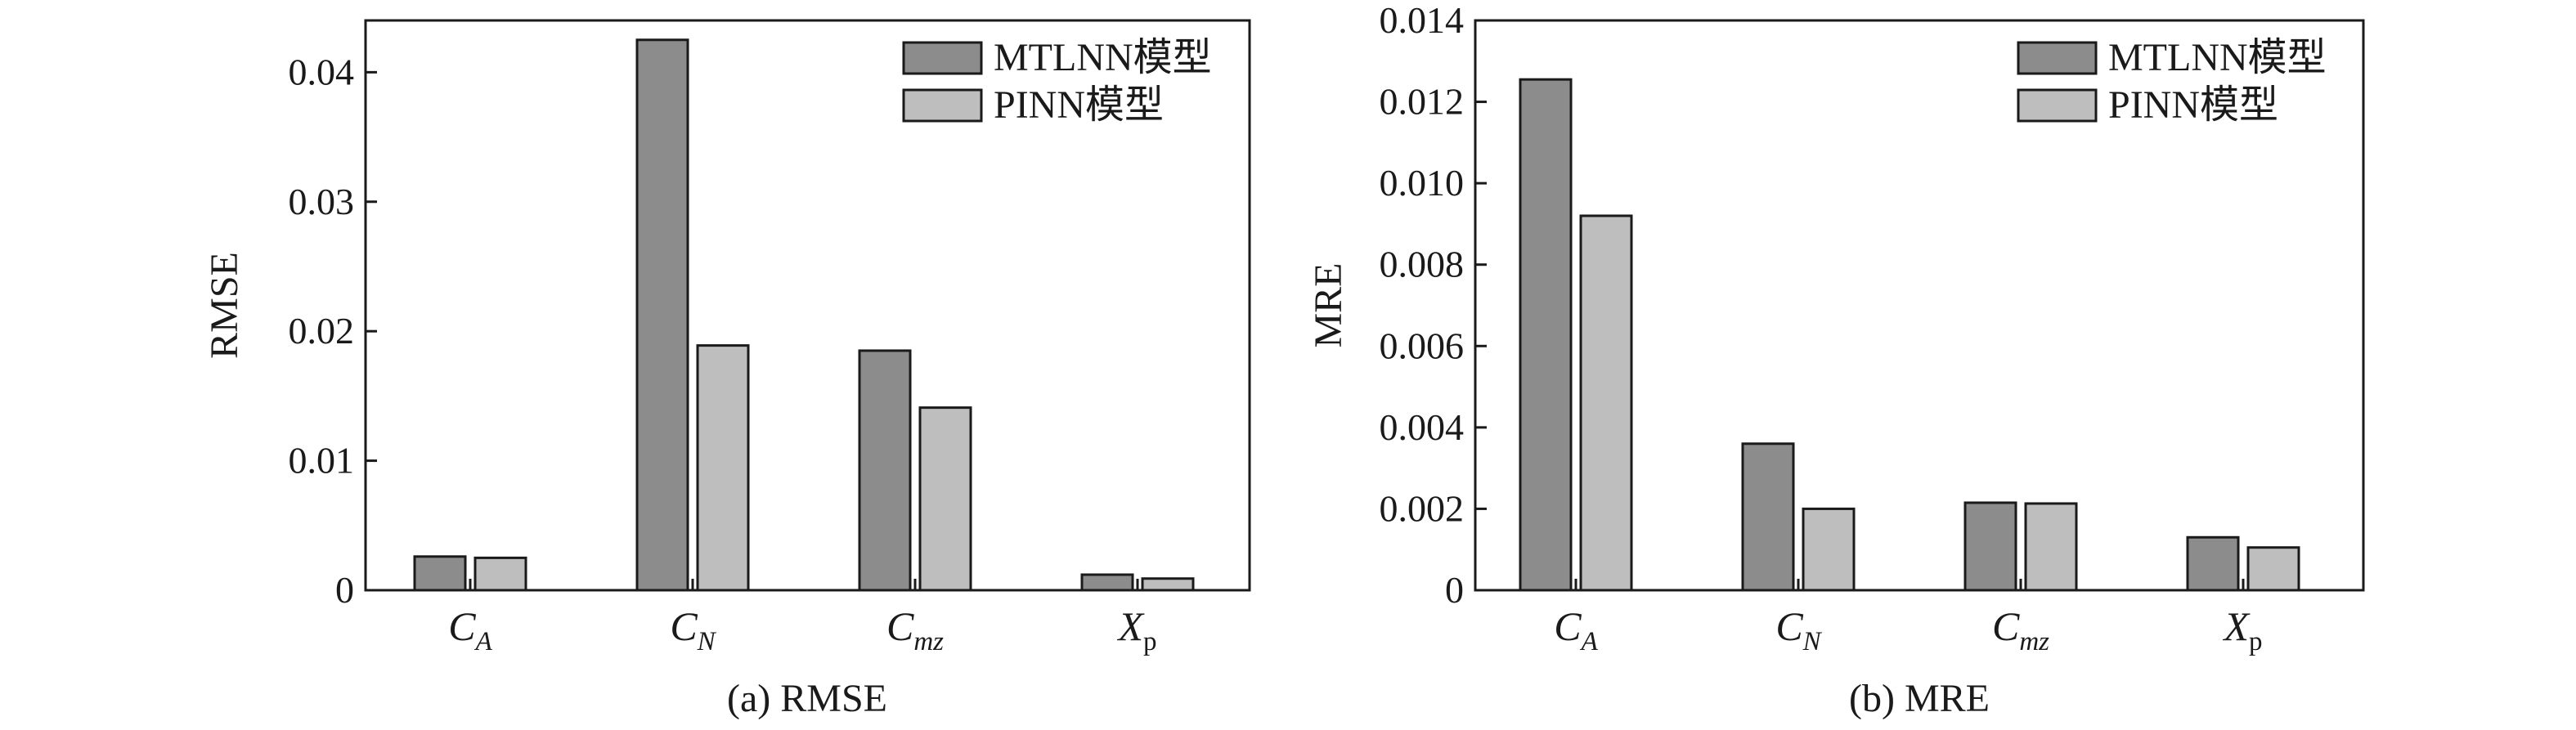 The image size is (2576, 730). Describe the element at coordinates (1423, 508) in the screenshot. I see `y-tick-label: 0.002` at that location.